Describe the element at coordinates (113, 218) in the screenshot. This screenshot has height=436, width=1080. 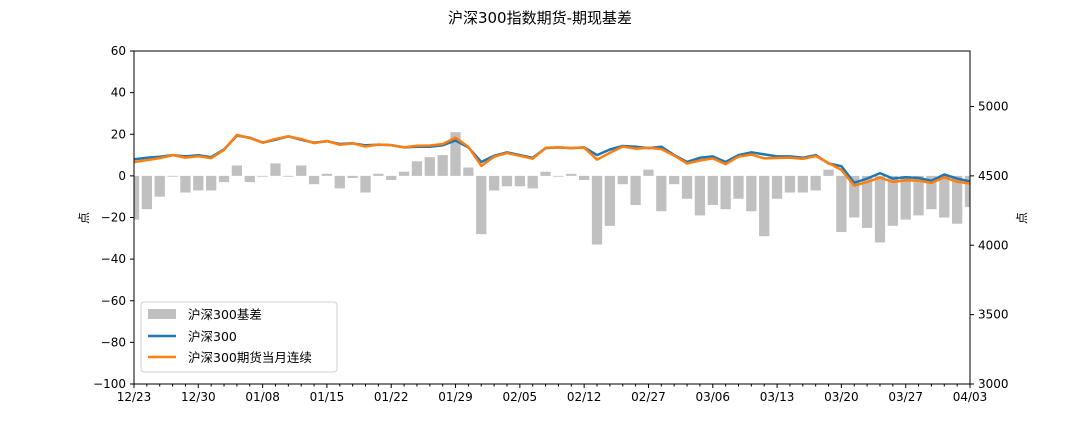
I see `left-y-tick-label: −20` at that location.